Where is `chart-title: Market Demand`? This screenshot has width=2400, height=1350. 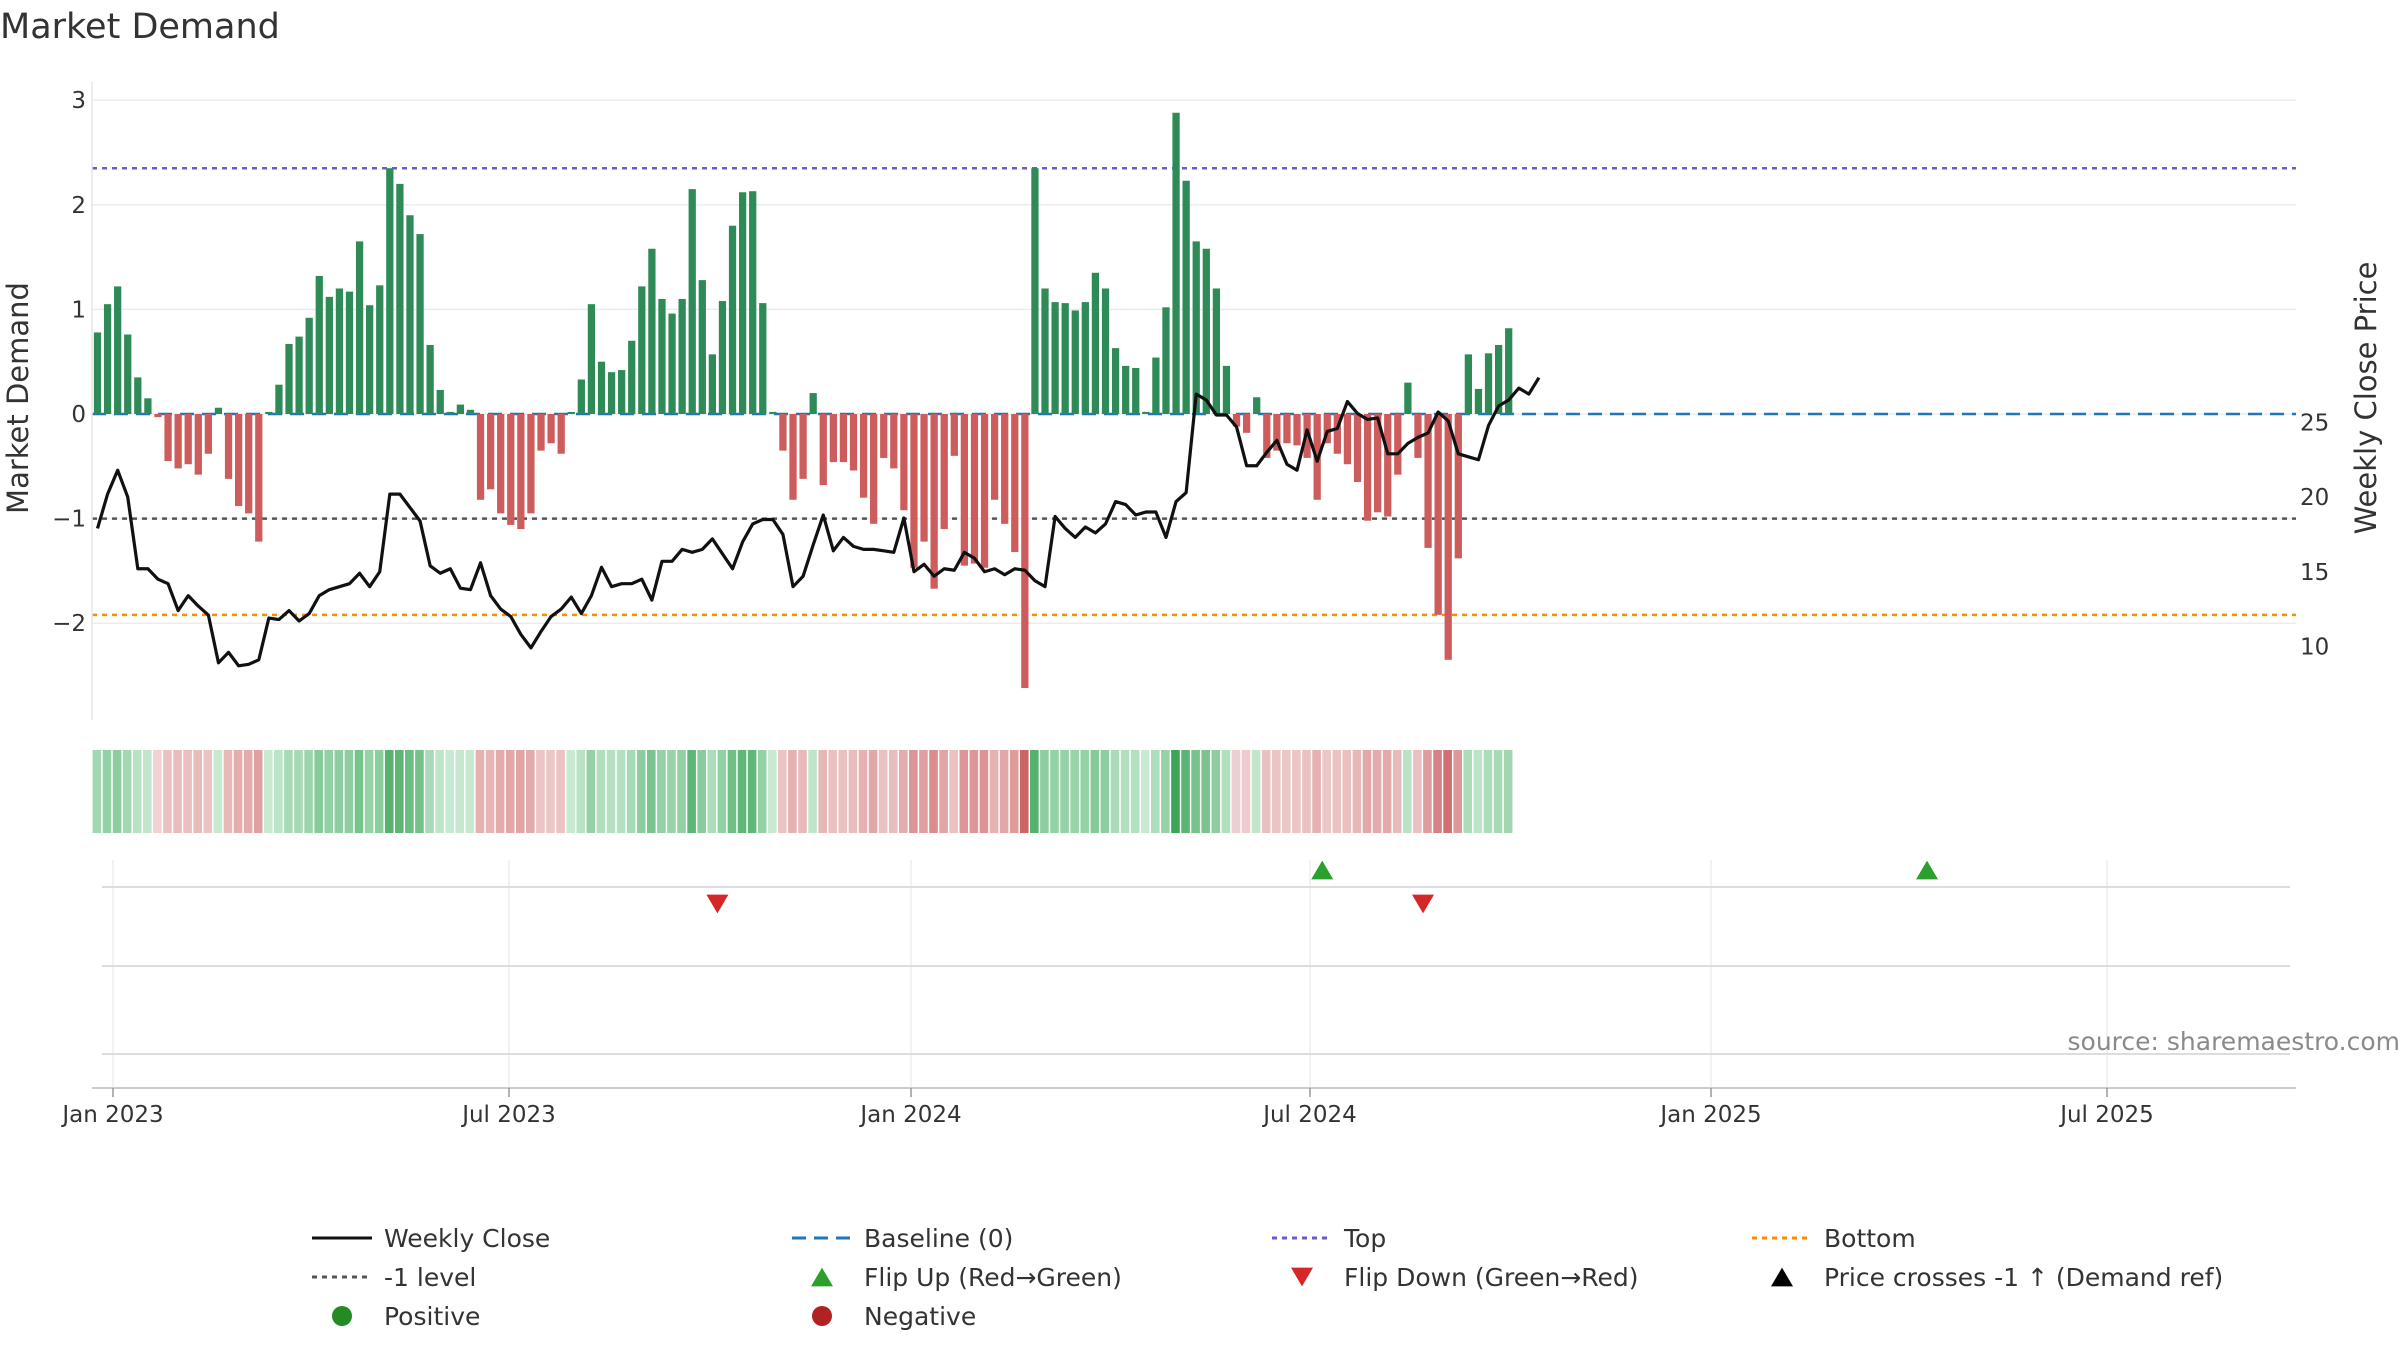 chart-title: Market Demand is located at coordinates (140, 27).